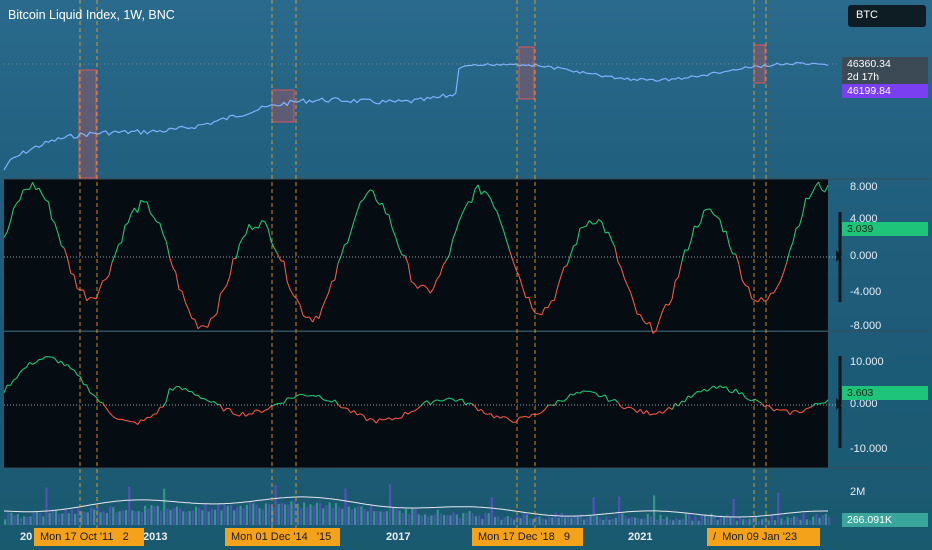 The height and width of the screenshot is (550, 932). Describe the element at coordinates (885, 393) in the screenshot. I see `osc2-value-badge: 3.603` at that location.